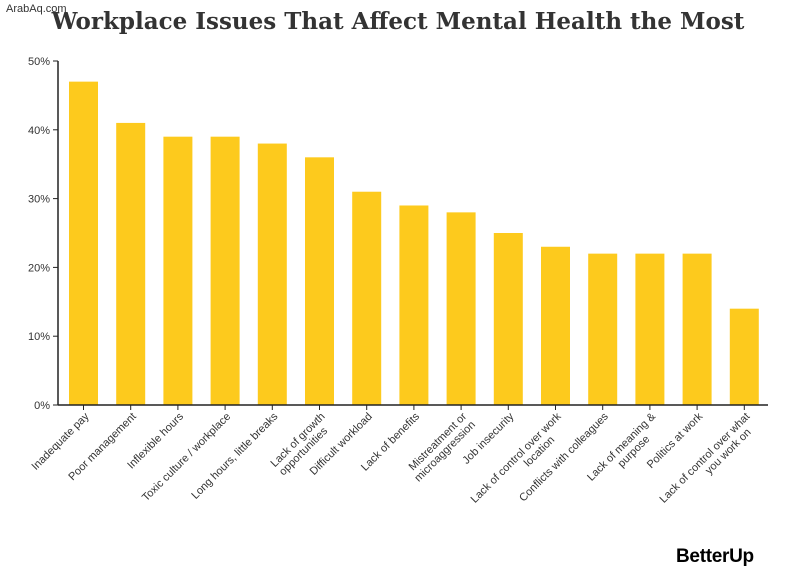 This screenshot has height=575, width=796. What do you see at coordinates (39, 268) in the screenshot?
I see `y-tick-label: 20%` at bounding box center [39, 268].